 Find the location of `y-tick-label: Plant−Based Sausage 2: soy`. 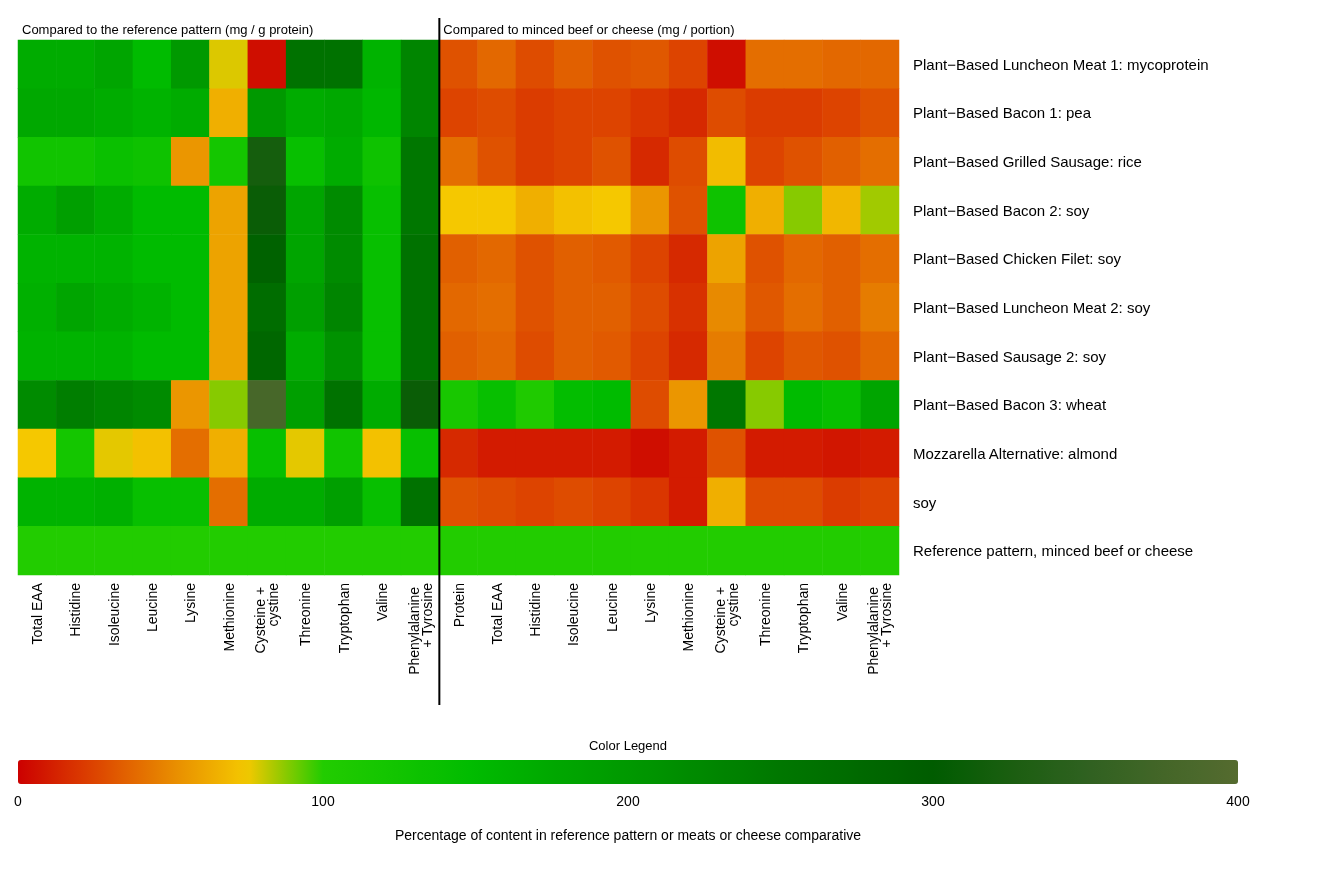

y-tick-label: Plant−Based Sausage 2: soy is located at coordinates (1010, 356).